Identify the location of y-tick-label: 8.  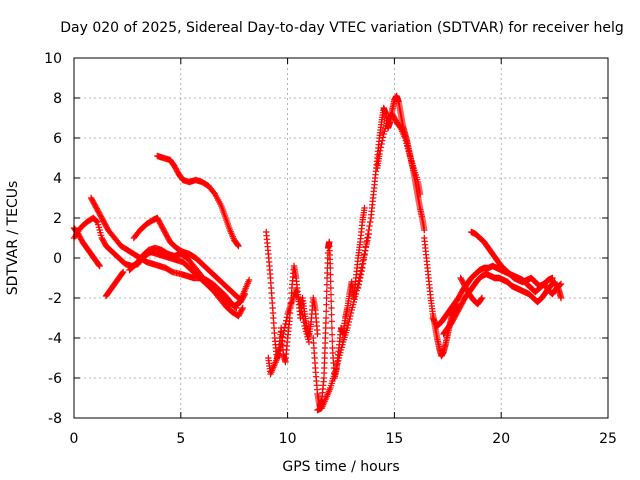
(57, 99).